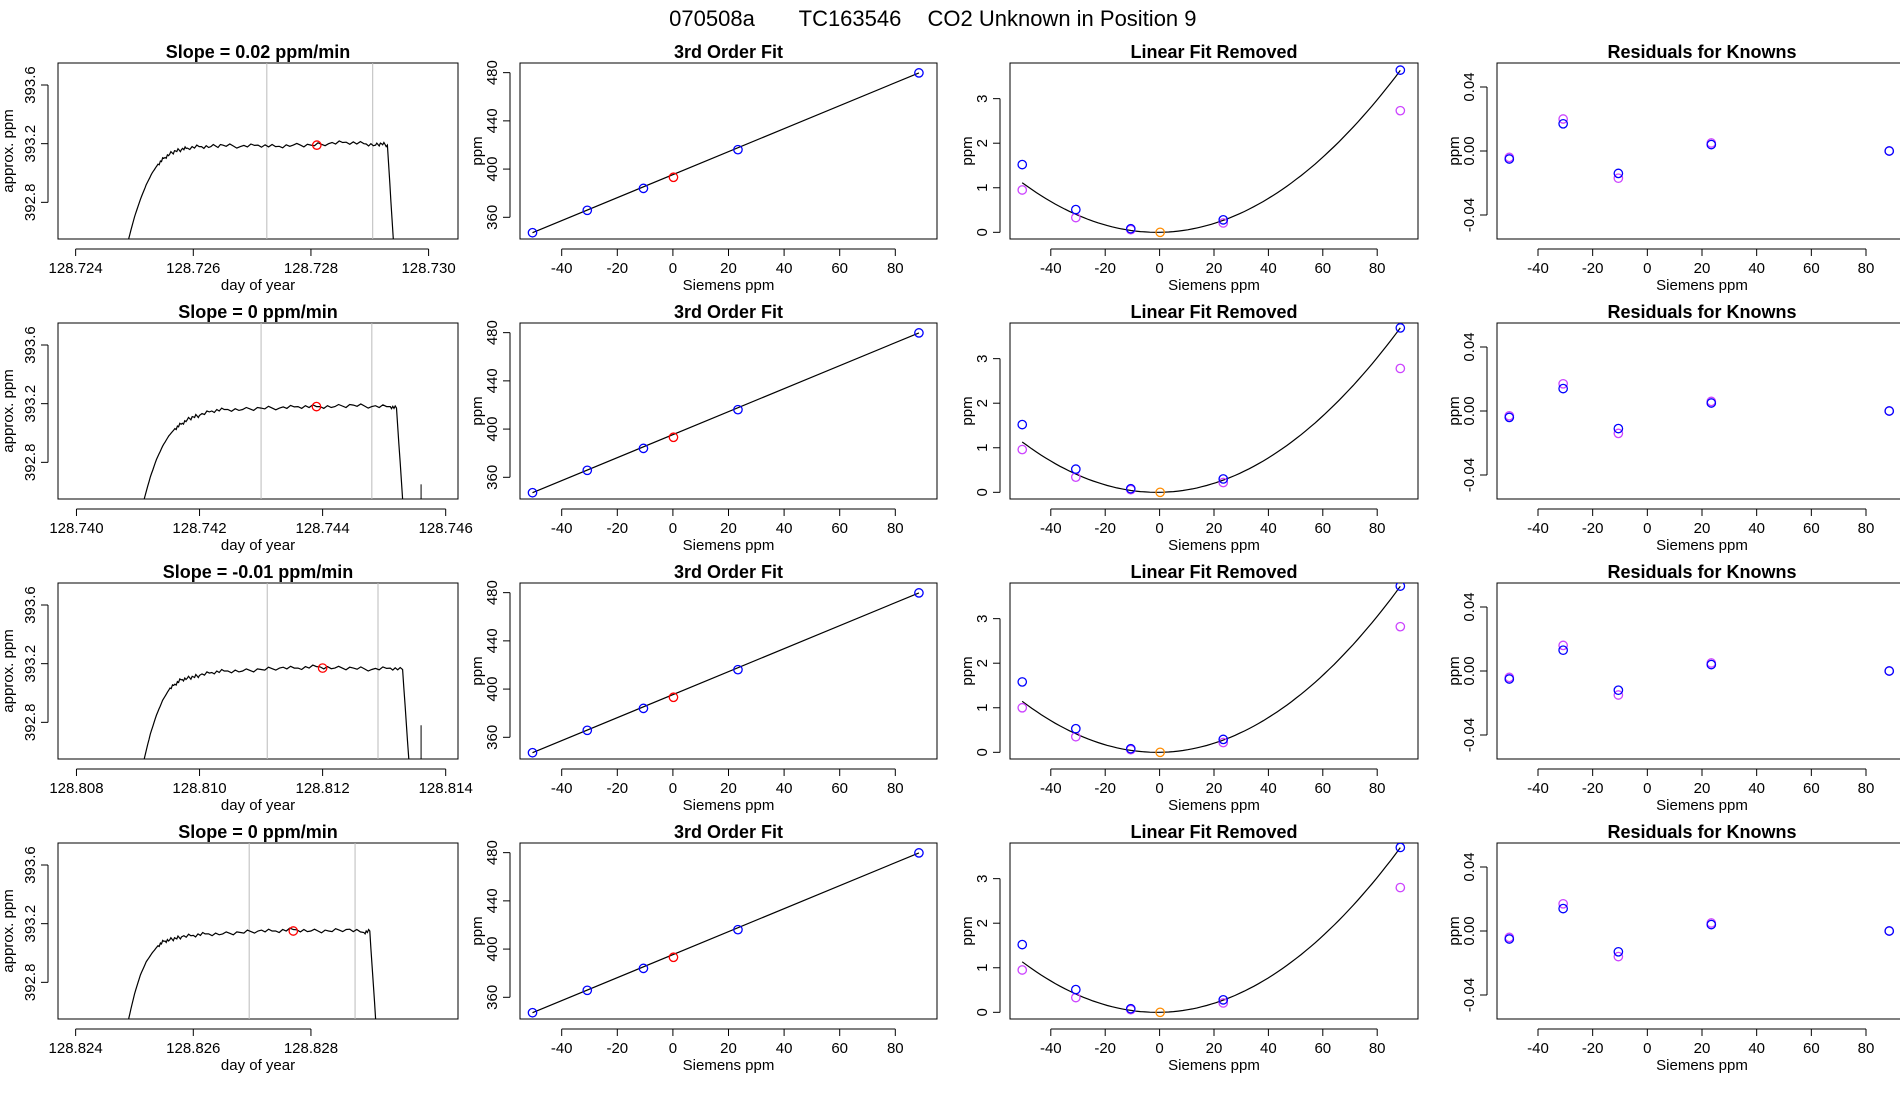  I want to click on x-tick-label: 80, so click(895, 528).